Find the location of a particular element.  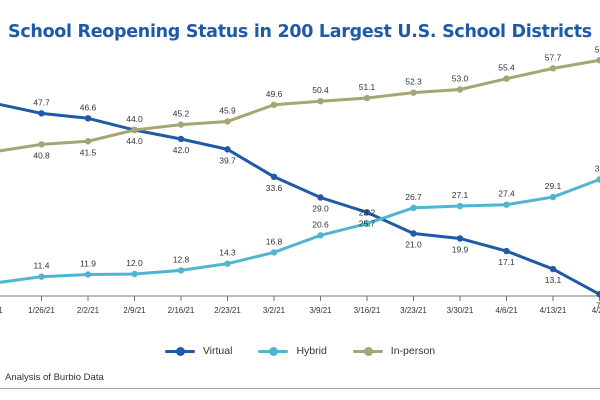

data-label-hybrid: 33 is located at coordinates (597, 169).